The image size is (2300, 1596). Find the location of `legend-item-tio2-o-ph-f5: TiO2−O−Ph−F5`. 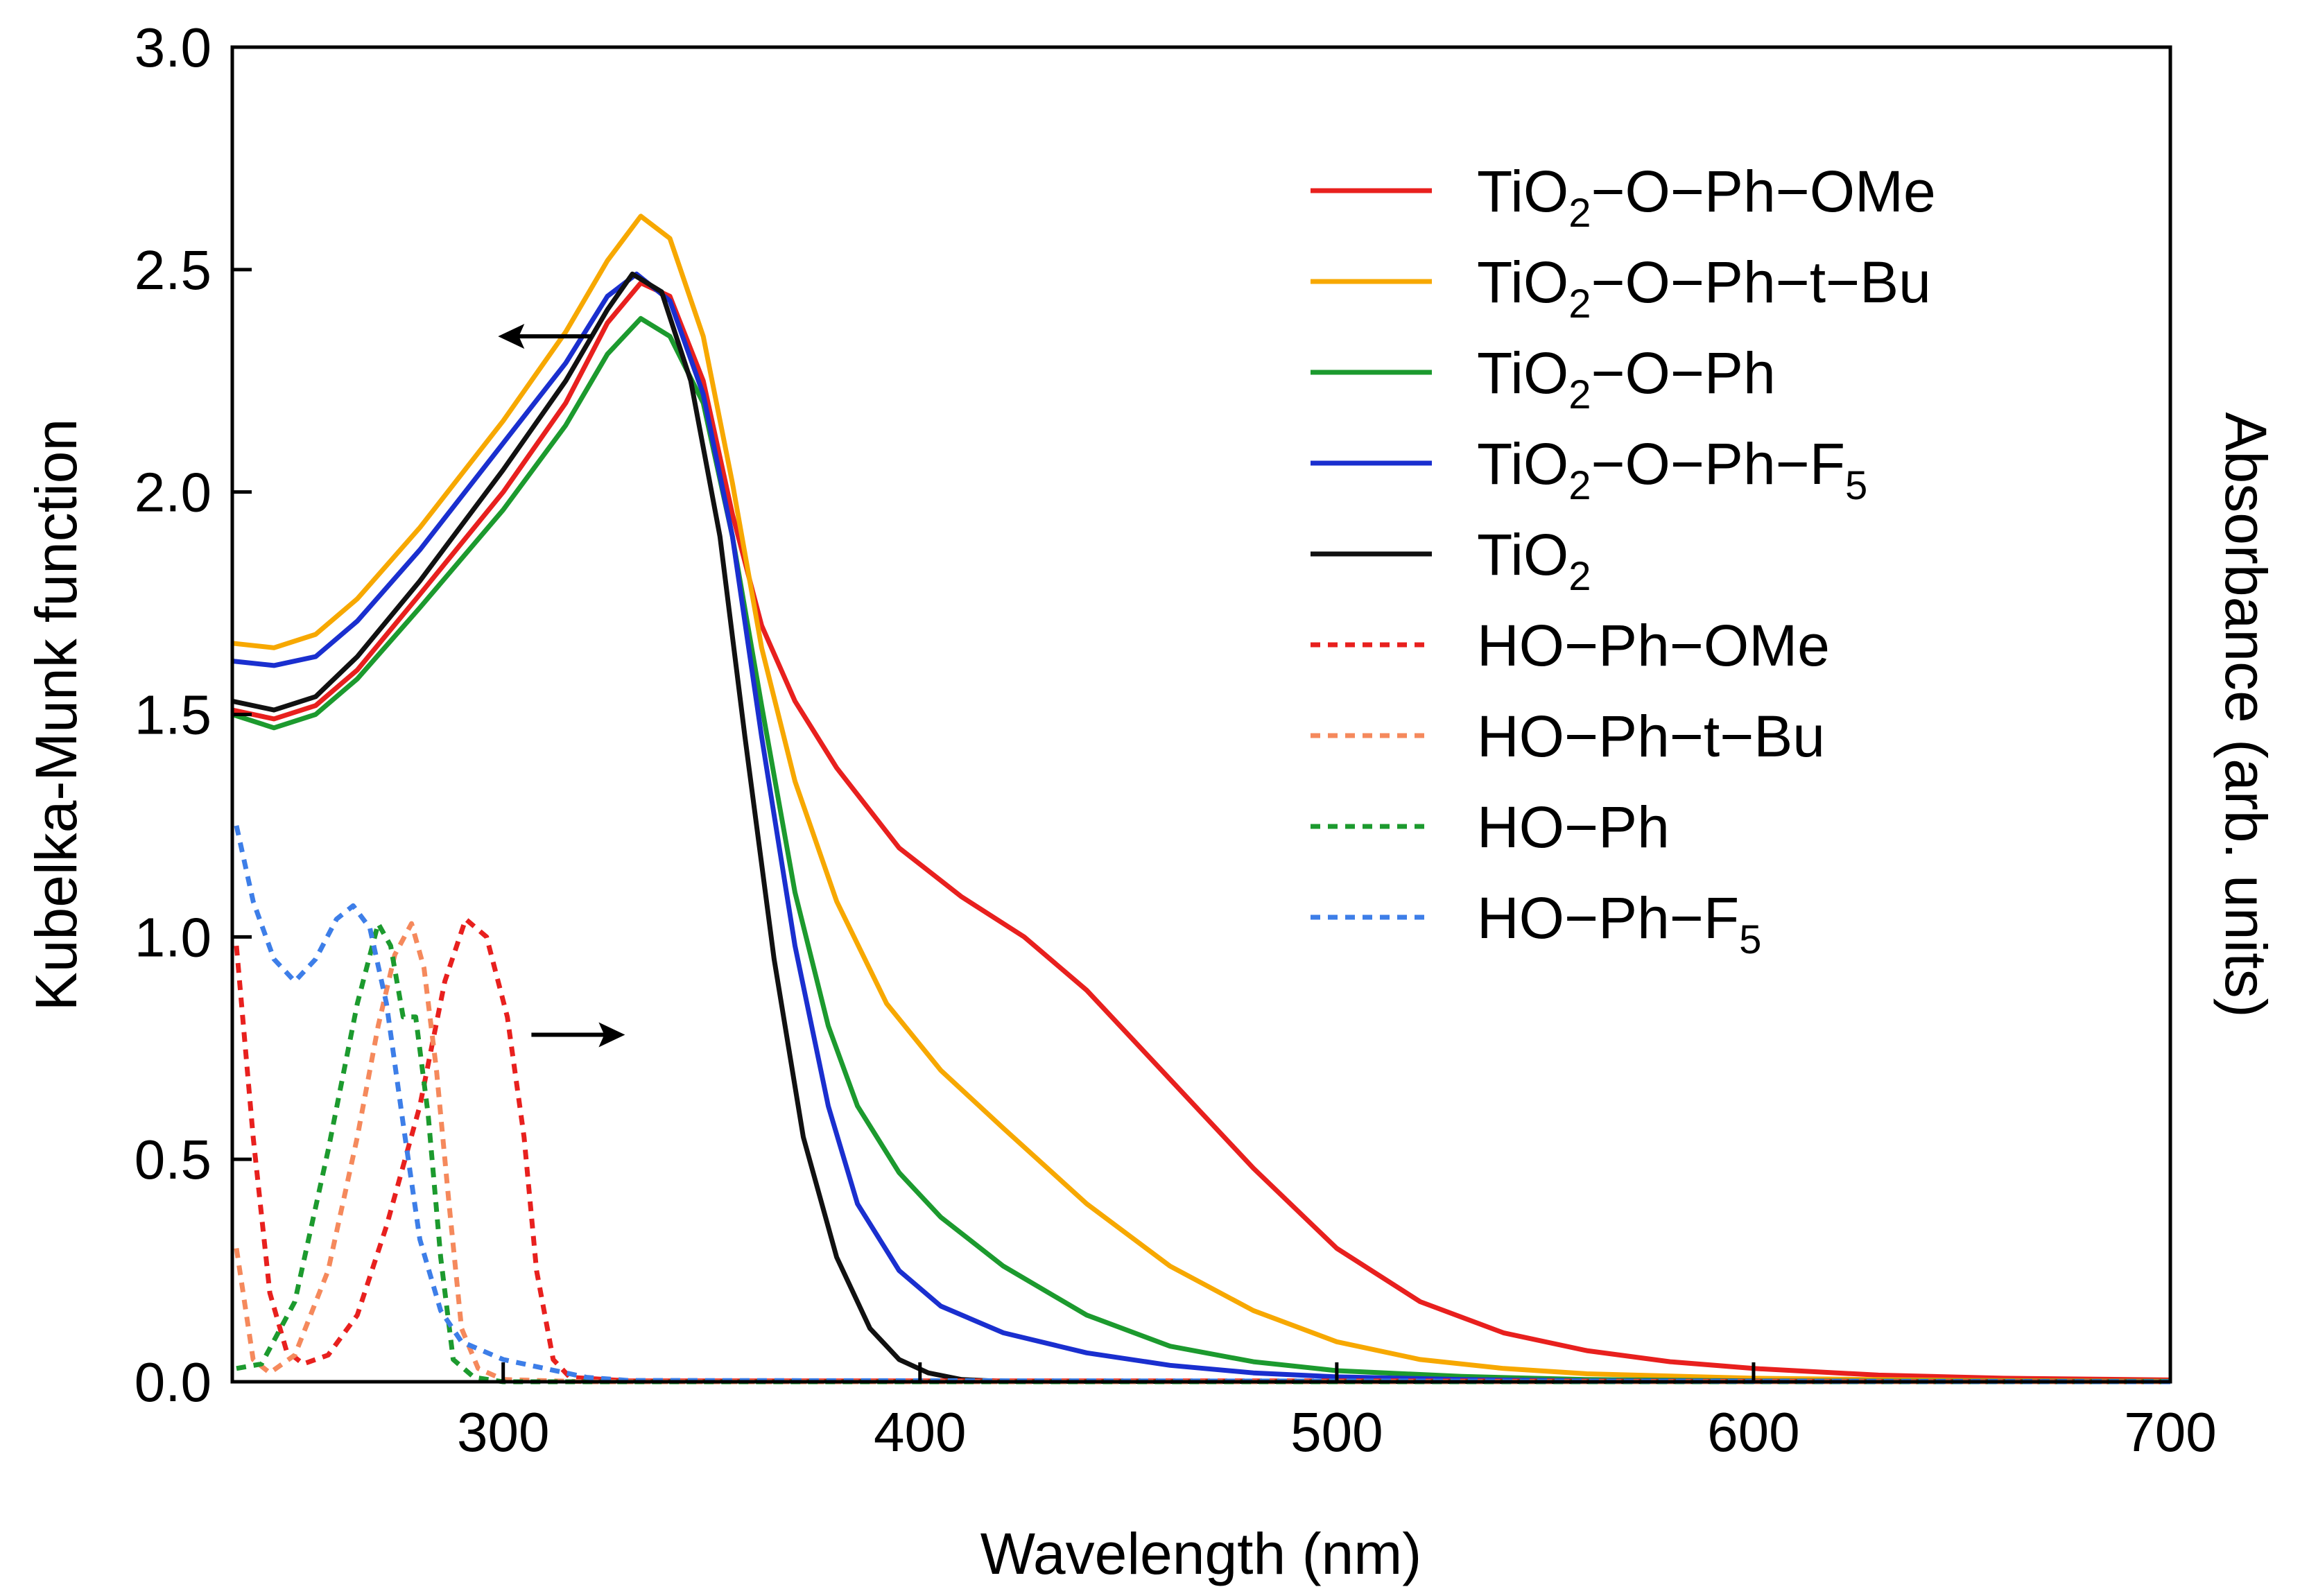

legend-item-tio2-o-ph-f5: TiO2−O−Ph−F5 is located at coordinates (1589, 469).